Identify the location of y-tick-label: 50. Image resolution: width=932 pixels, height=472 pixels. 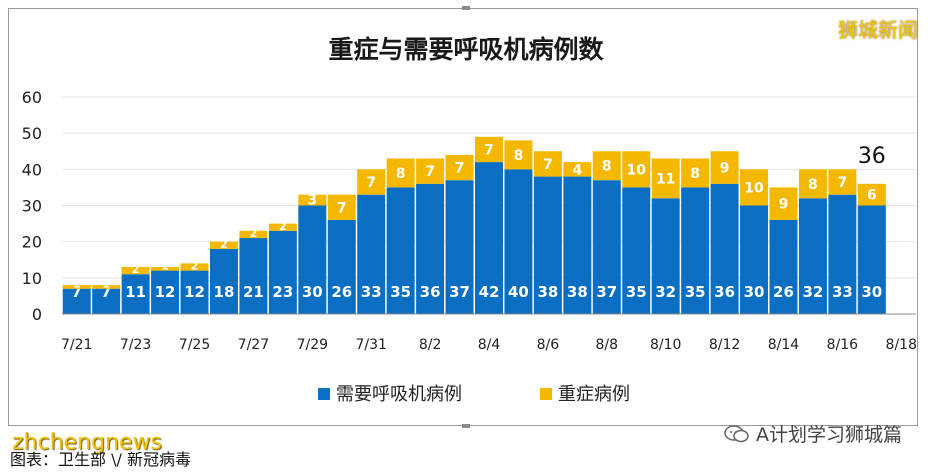
(32, 133).